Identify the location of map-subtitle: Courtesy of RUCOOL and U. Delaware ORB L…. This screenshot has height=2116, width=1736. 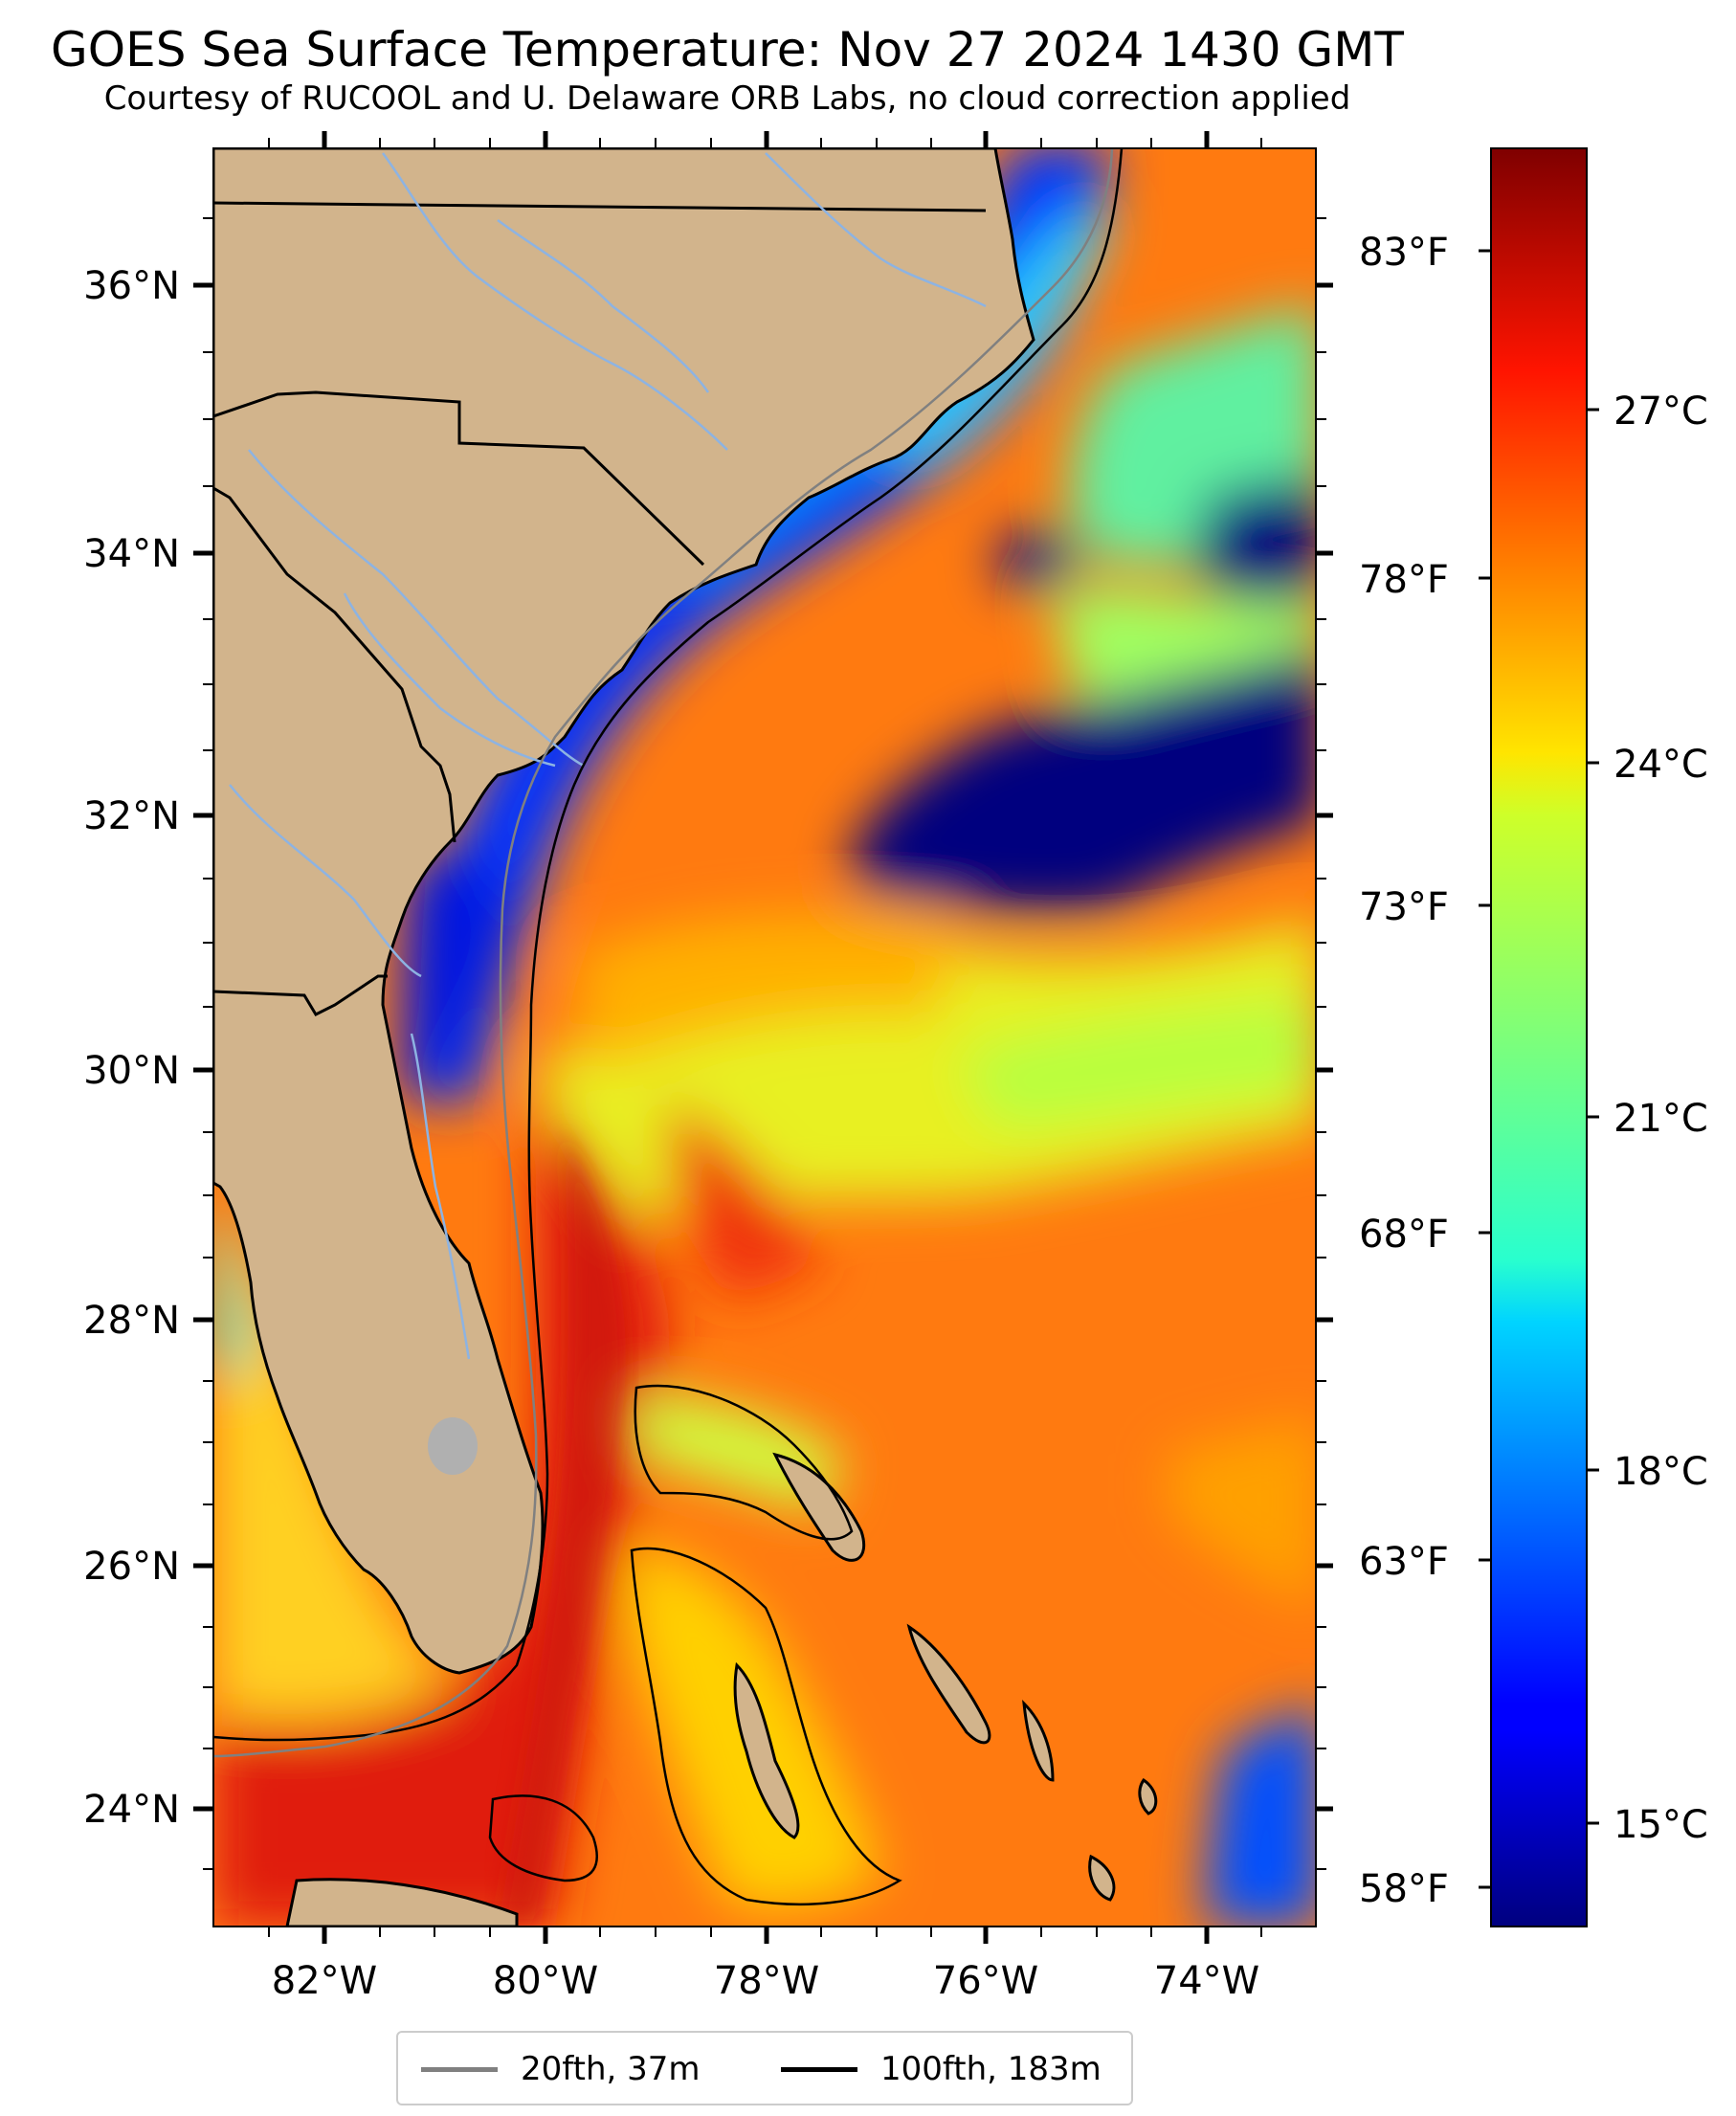
(727, 98).